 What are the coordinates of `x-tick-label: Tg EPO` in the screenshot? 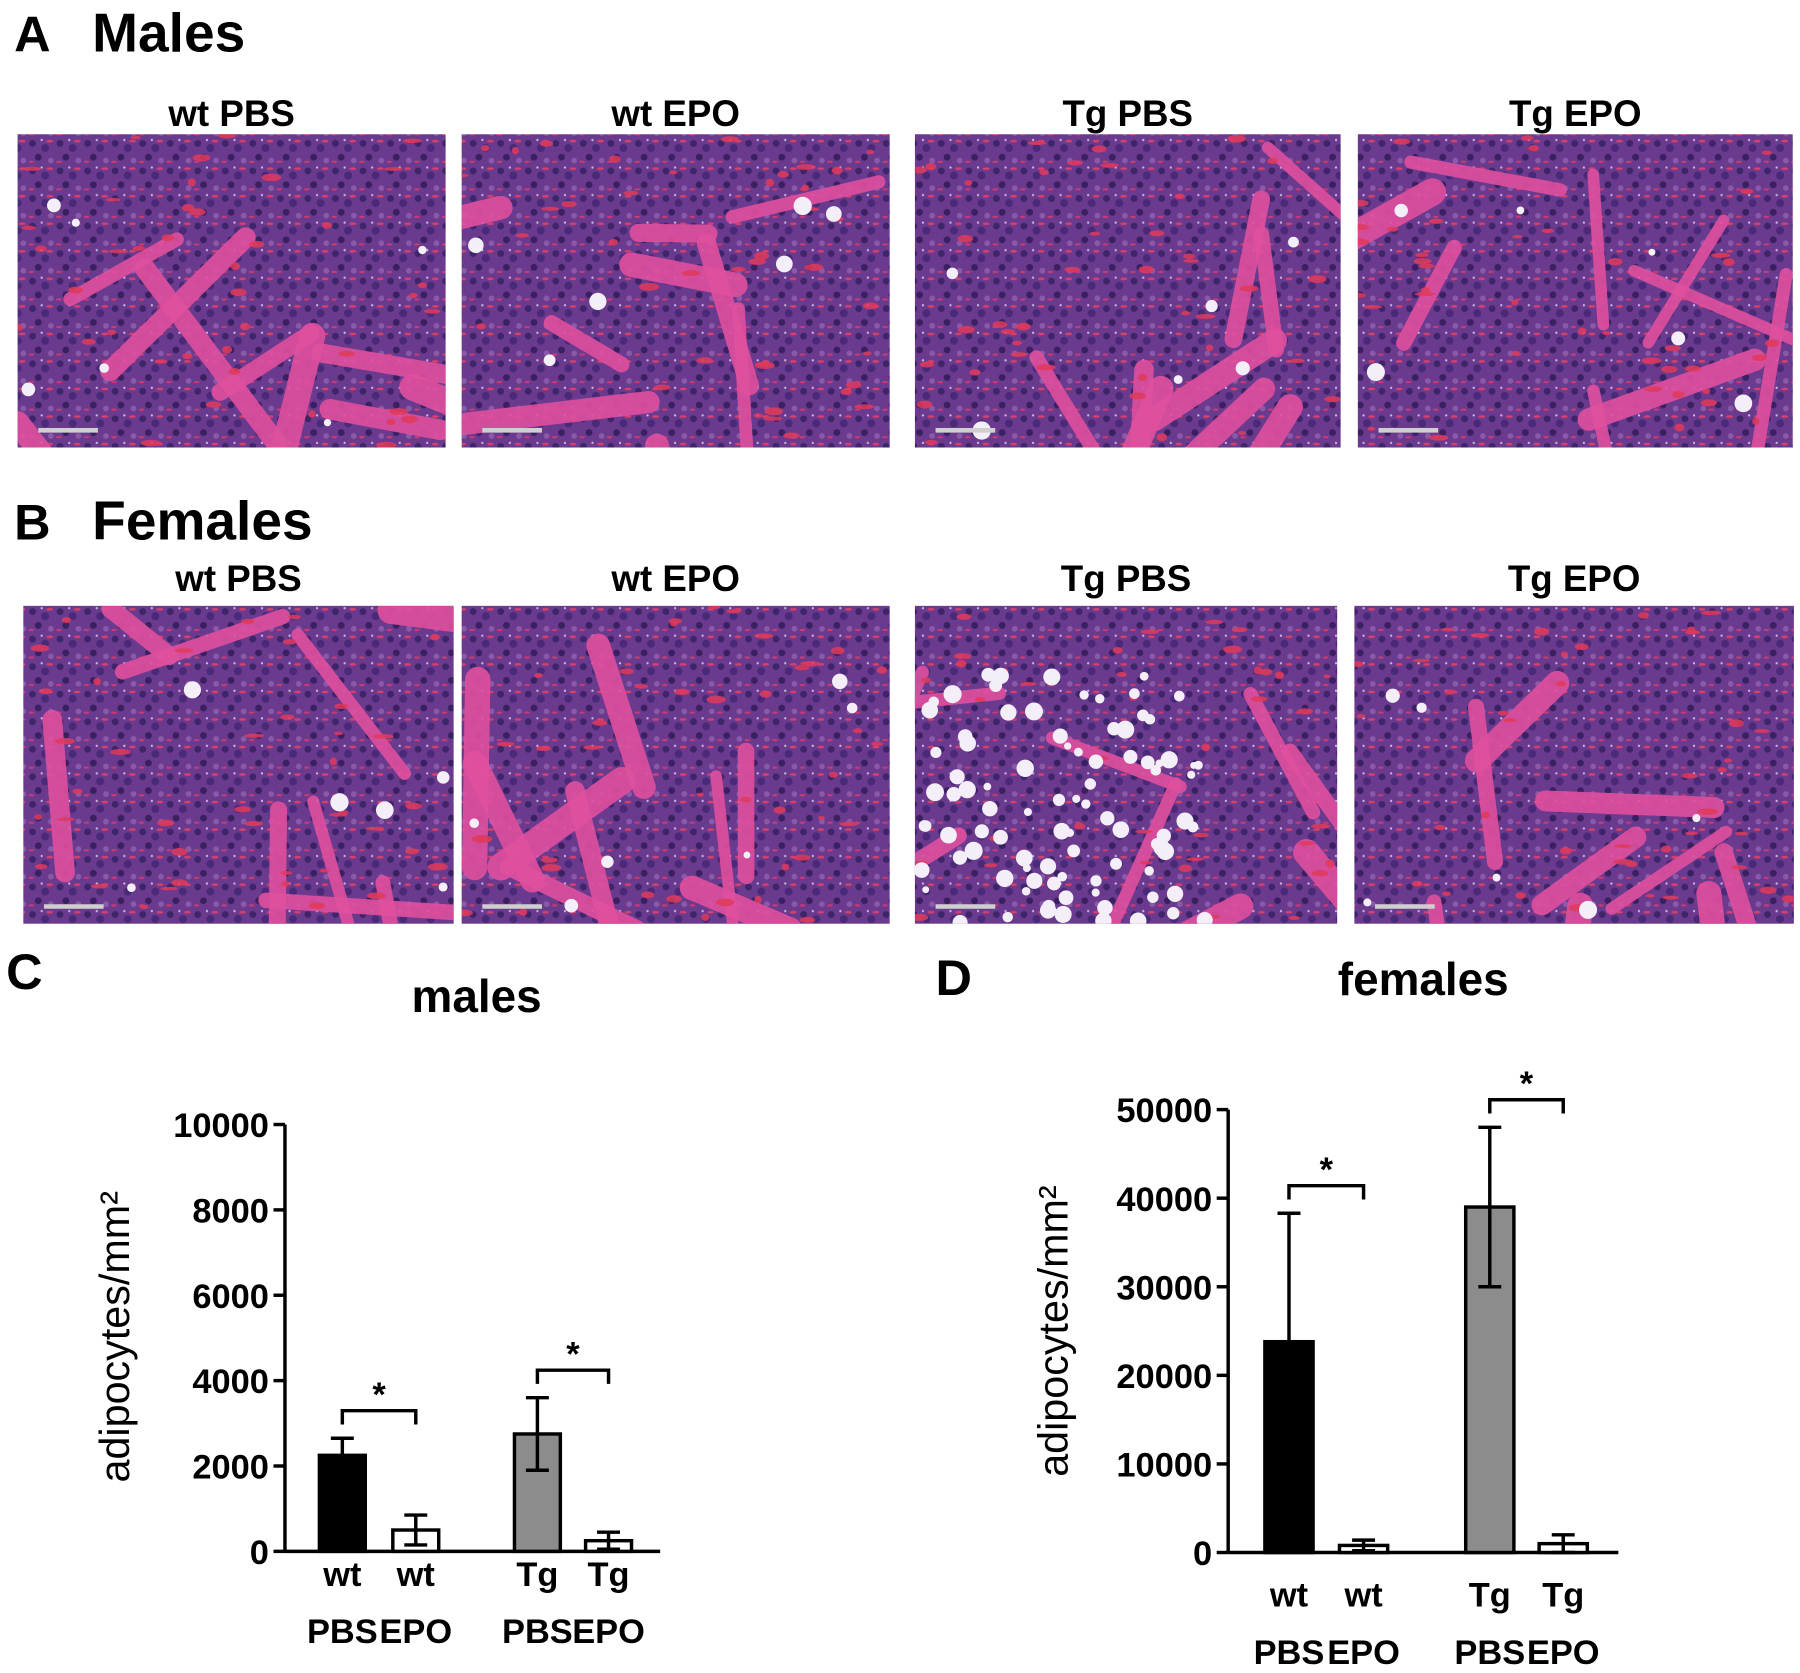 It's located at (608, 1603).